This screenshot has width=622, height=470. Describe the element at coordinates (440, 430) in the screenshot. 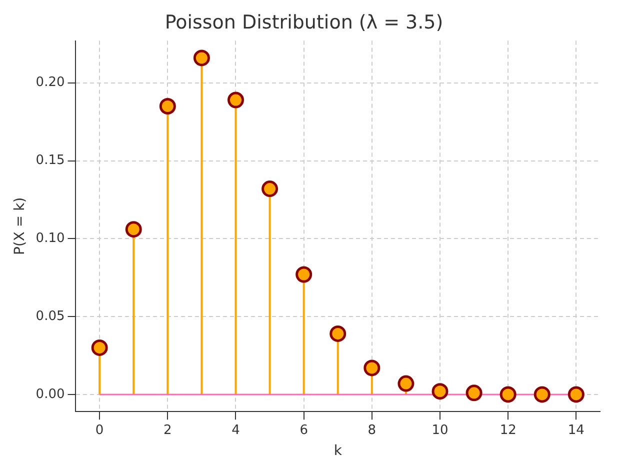

I see `x-tick-label: 10` at that location.